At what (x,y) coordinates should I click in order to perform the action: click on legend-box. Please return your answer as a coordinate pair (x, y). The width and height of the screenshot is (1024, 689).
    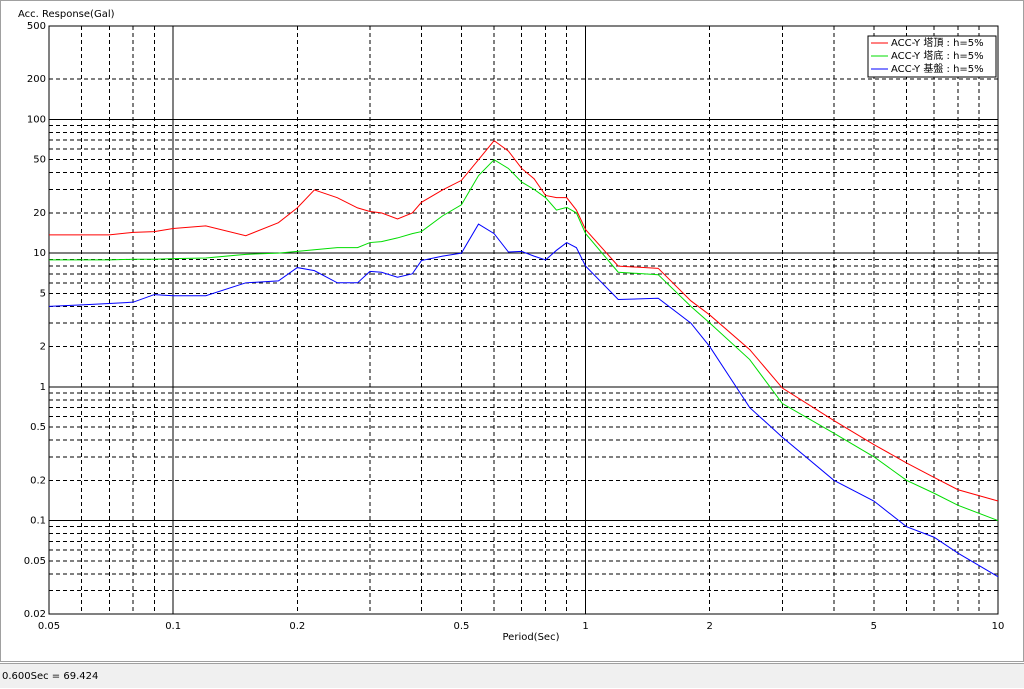
    Looking at the image, I should click on (932, 56).